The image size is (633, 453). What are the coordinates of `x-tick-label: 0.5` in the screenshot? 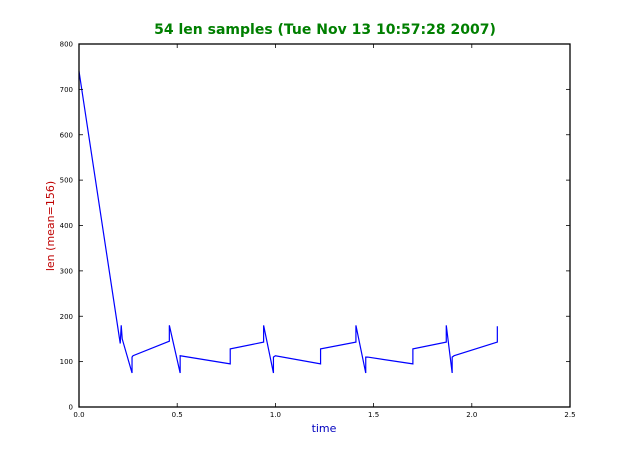 It's located at (177, 415).